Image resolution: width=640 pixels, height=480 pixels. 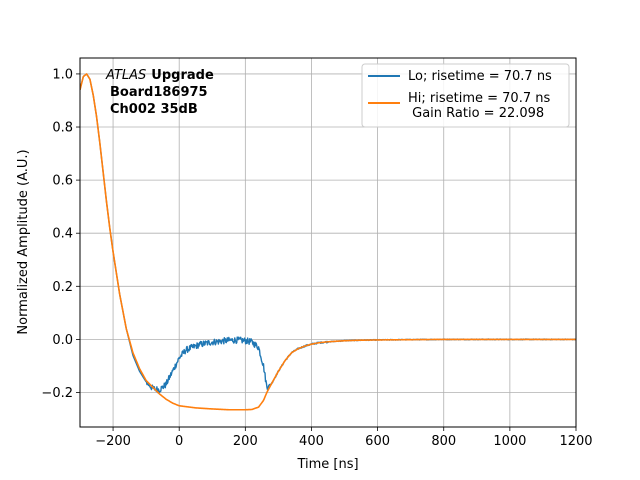 What do you see at coordinates (125, 75) in the screenshot?
I see `annotation-experiment-italic: ATLAS` at bounding box center [125, 75].